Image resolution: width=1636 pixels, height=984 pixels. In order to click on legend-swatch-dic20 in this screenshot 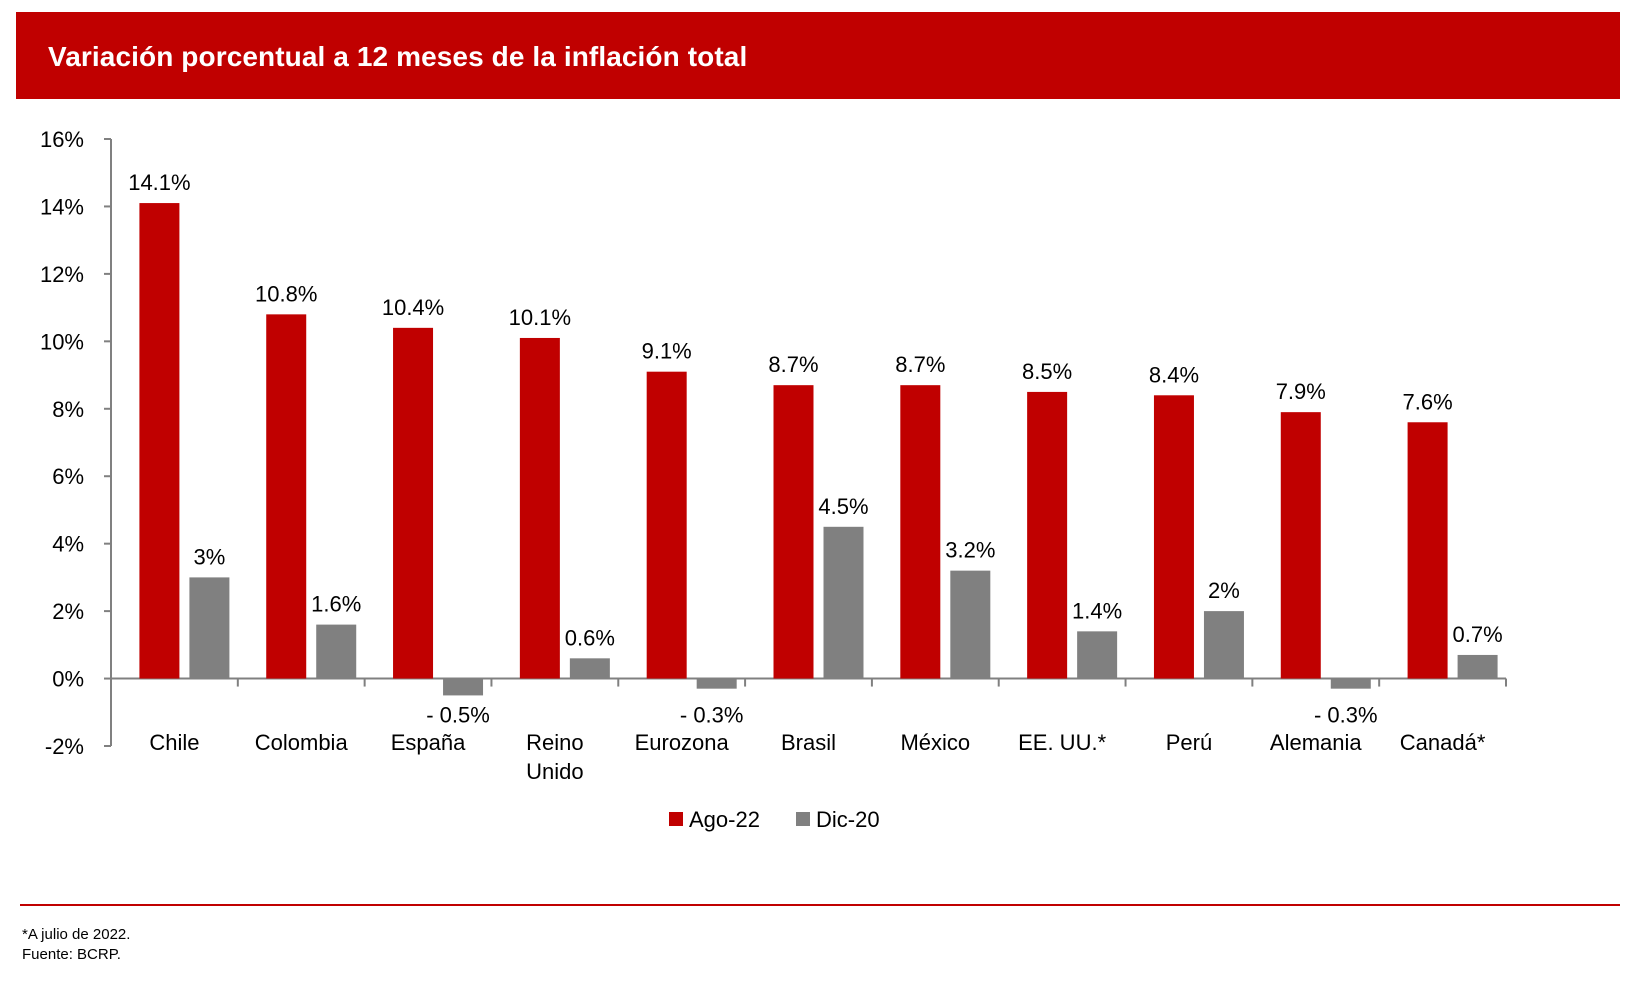, I will do `click(803, 819)`.